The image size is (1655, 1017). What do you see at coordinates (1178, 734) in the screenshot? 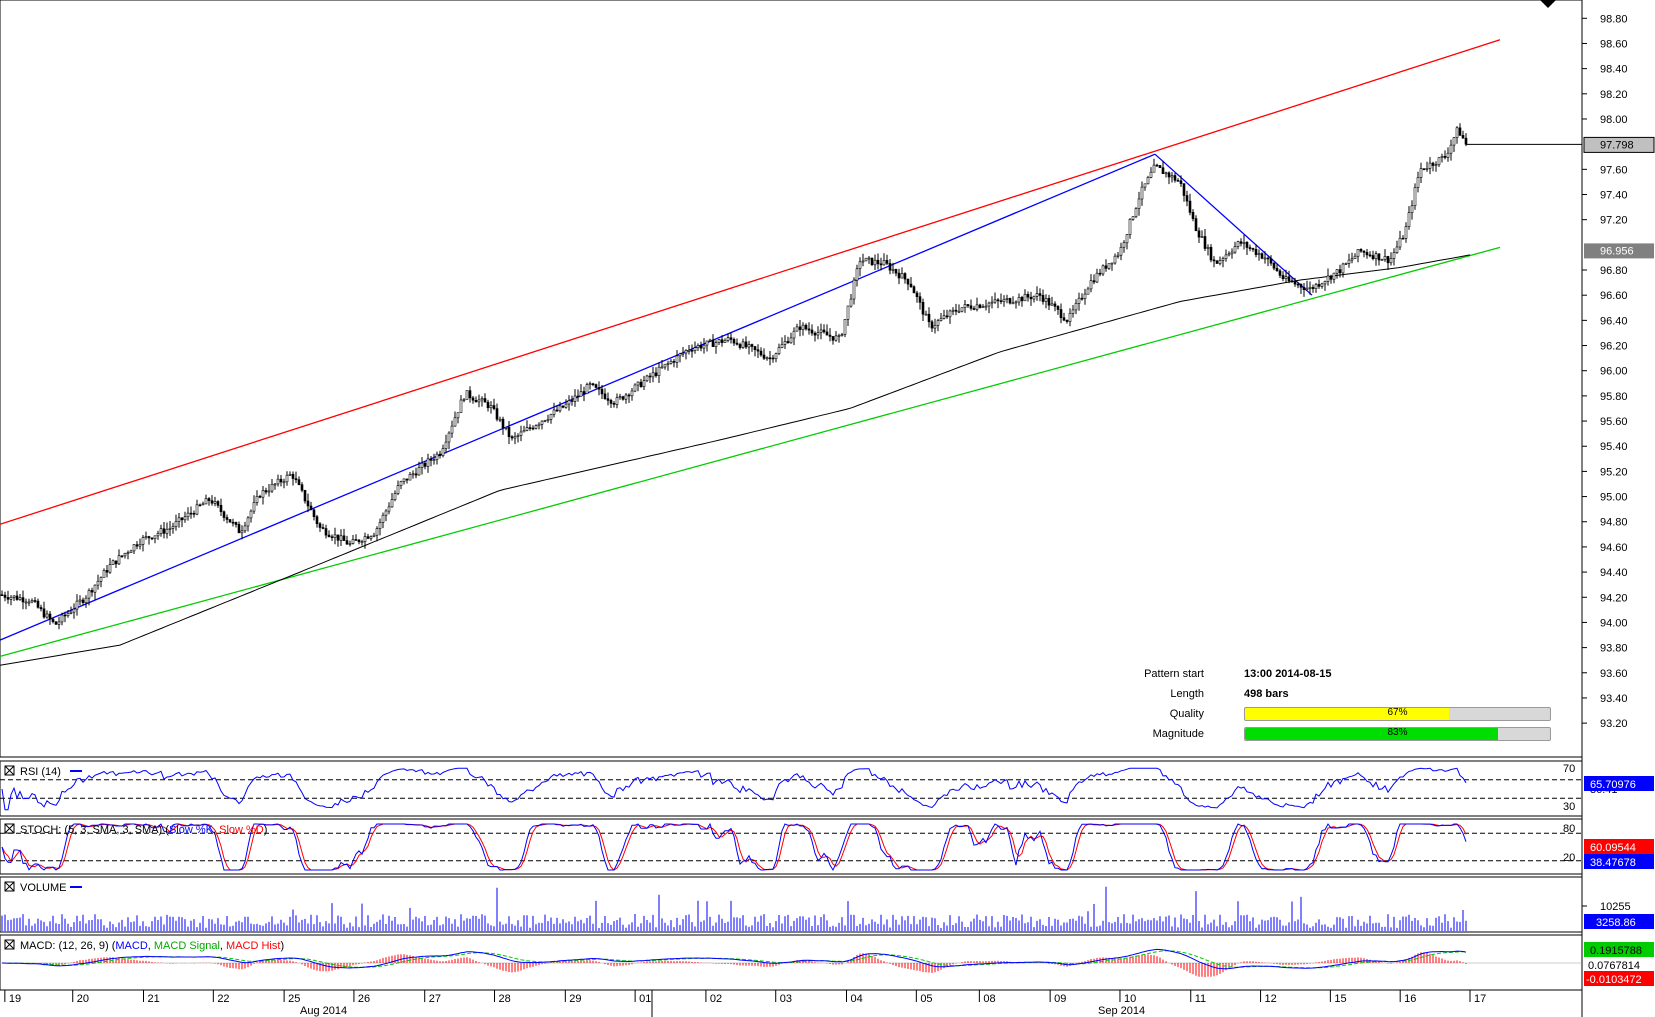
I see `pattern-magnitude-label: Magnitude` at bounding box center [1178, 734].